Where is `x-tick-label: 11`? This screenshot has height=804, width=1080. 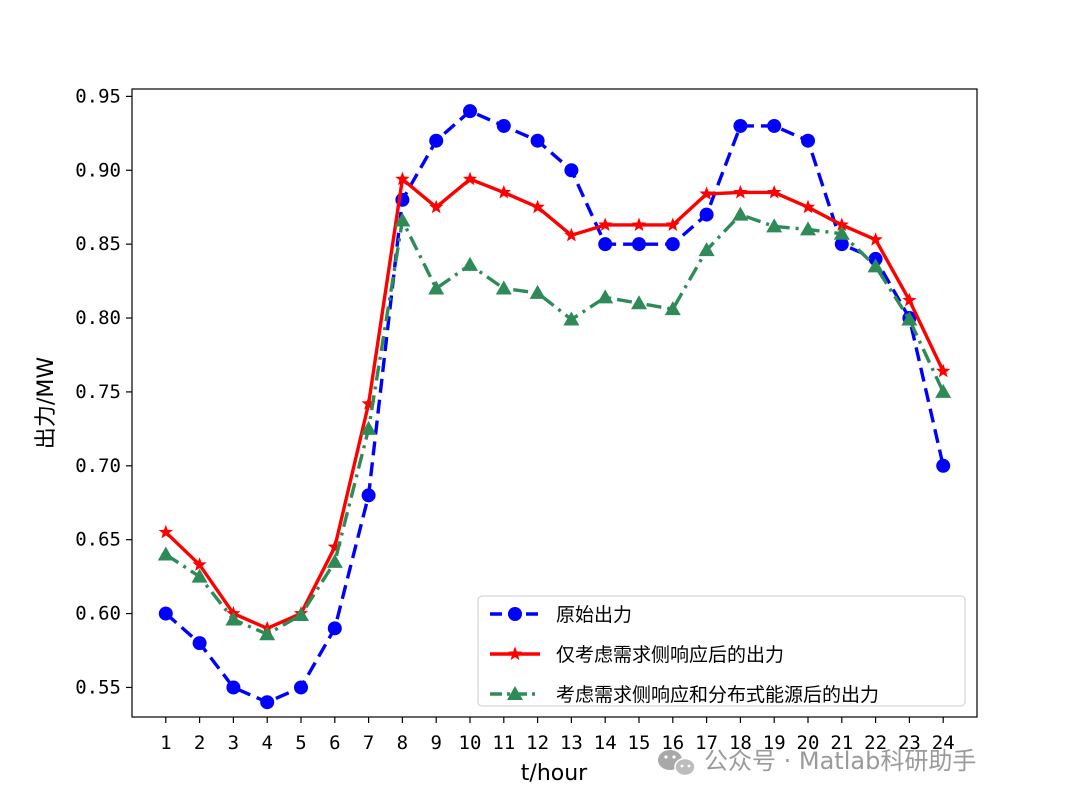
x-tick-label: 11 is located at coordinates (503, 743).